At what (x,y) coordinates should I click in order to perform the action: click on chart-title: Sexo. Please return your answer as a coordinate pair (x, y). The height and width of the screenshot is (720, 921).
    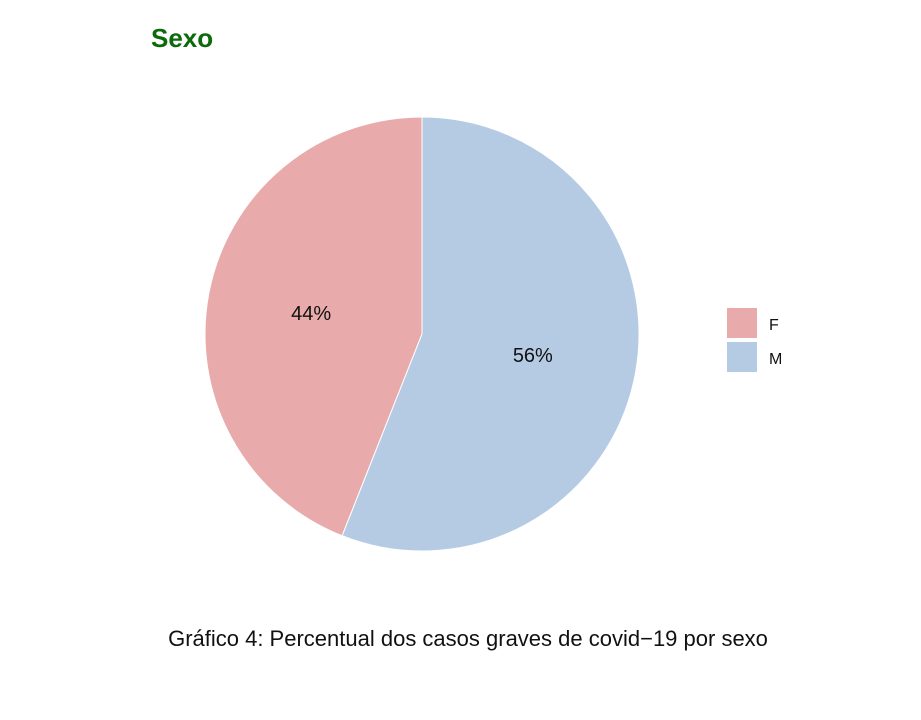
    Looking at the image, I should click on (182, 38).